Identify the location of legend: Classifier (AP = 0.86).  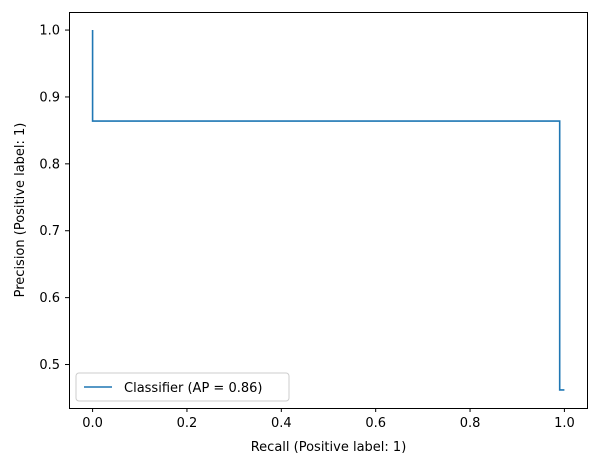
(182, 387).